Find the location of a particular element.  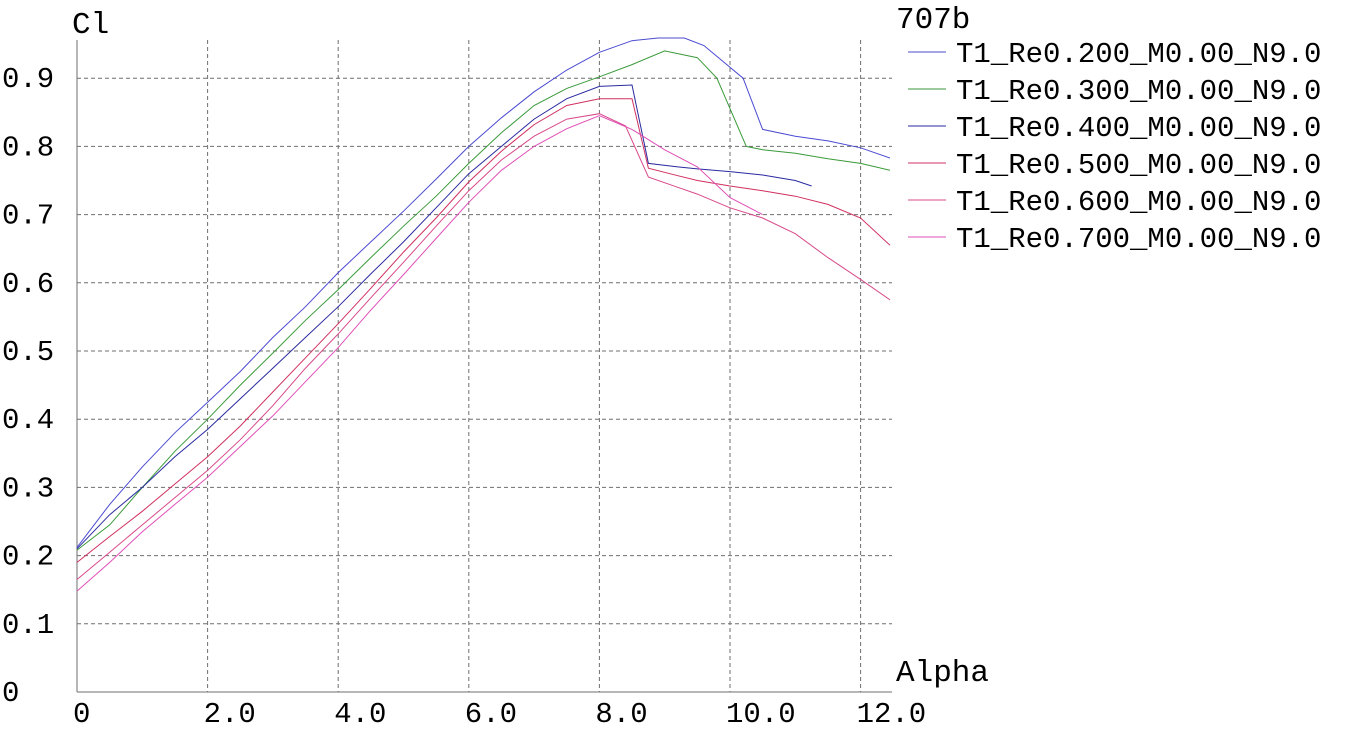

y-tick-label: 0 is located at coordinates (10, 693).